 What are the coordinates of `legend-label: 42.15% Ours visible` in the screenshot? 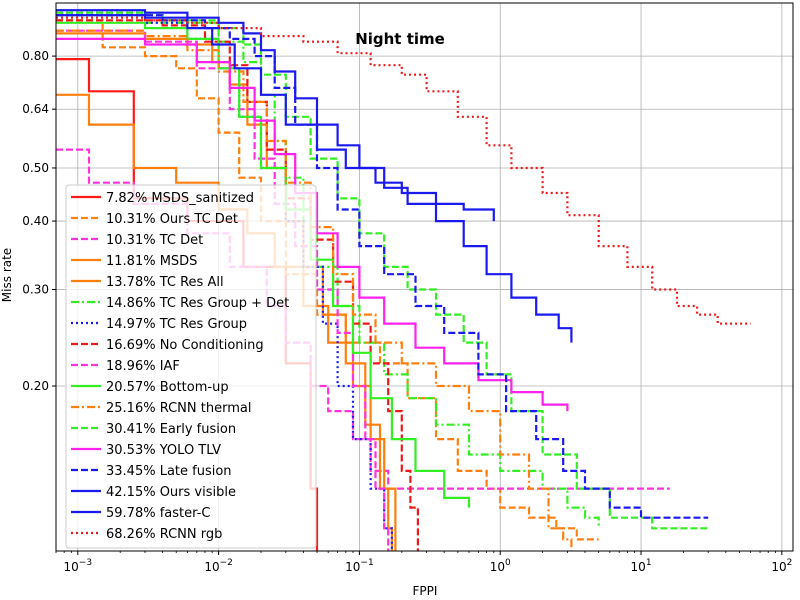 It's located at (171, 492).